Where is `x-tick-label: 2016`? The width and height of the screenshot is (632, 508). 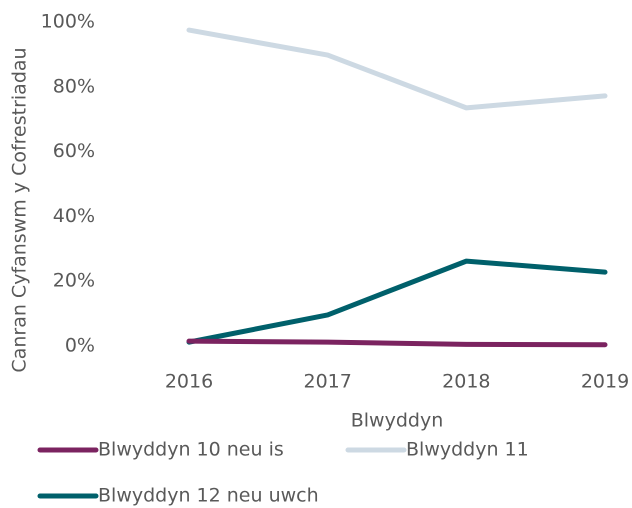 x-tick-label: 2016 is located at coordinates (189, 382).